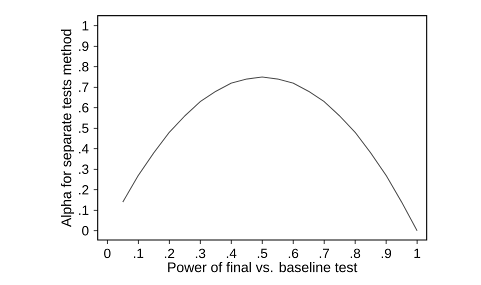  What do you see at coordinates (83, 210) in the screenshot?
I see `y-tick-label: .1` at bounding box center [83, 210].